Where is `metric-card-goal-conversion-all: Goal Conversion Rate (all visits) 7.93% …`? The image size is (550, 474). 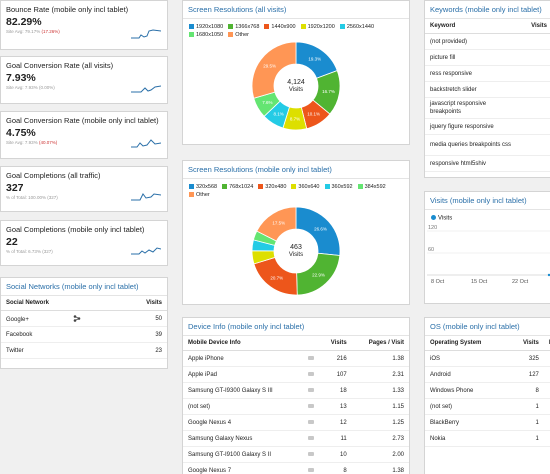
metric-card-goal-conversion-all: Goal Conversion Rate (all visits) 7.93% … is located at coordinates (84, 80).